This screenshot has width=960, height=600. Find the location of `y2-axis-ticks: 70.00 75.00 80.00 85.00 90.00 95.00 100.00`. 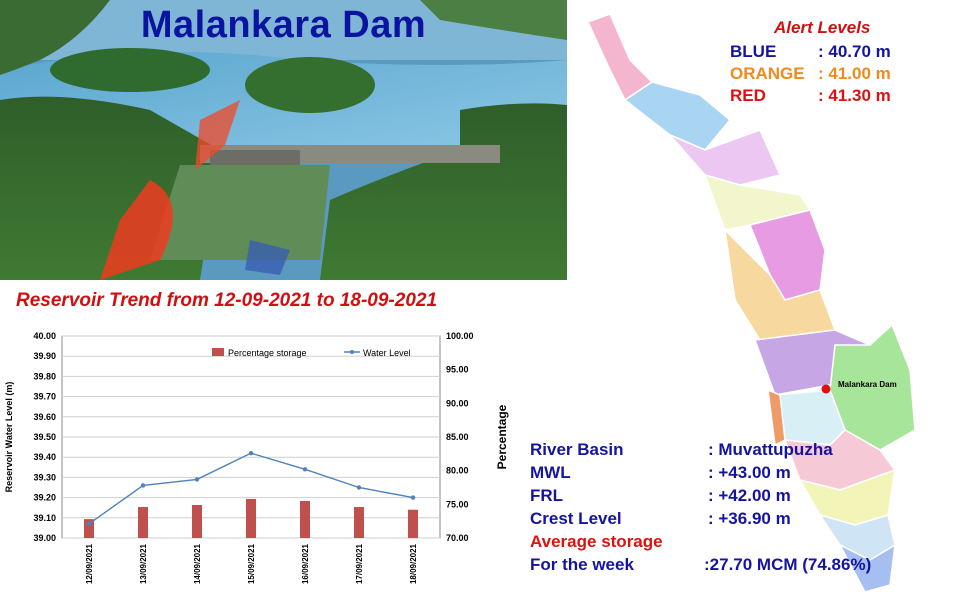

y2-axis-ticks: 70.00 75.00 80.00 85.00 90.00 95.00 100.00 is located at coordinates (460, 437).